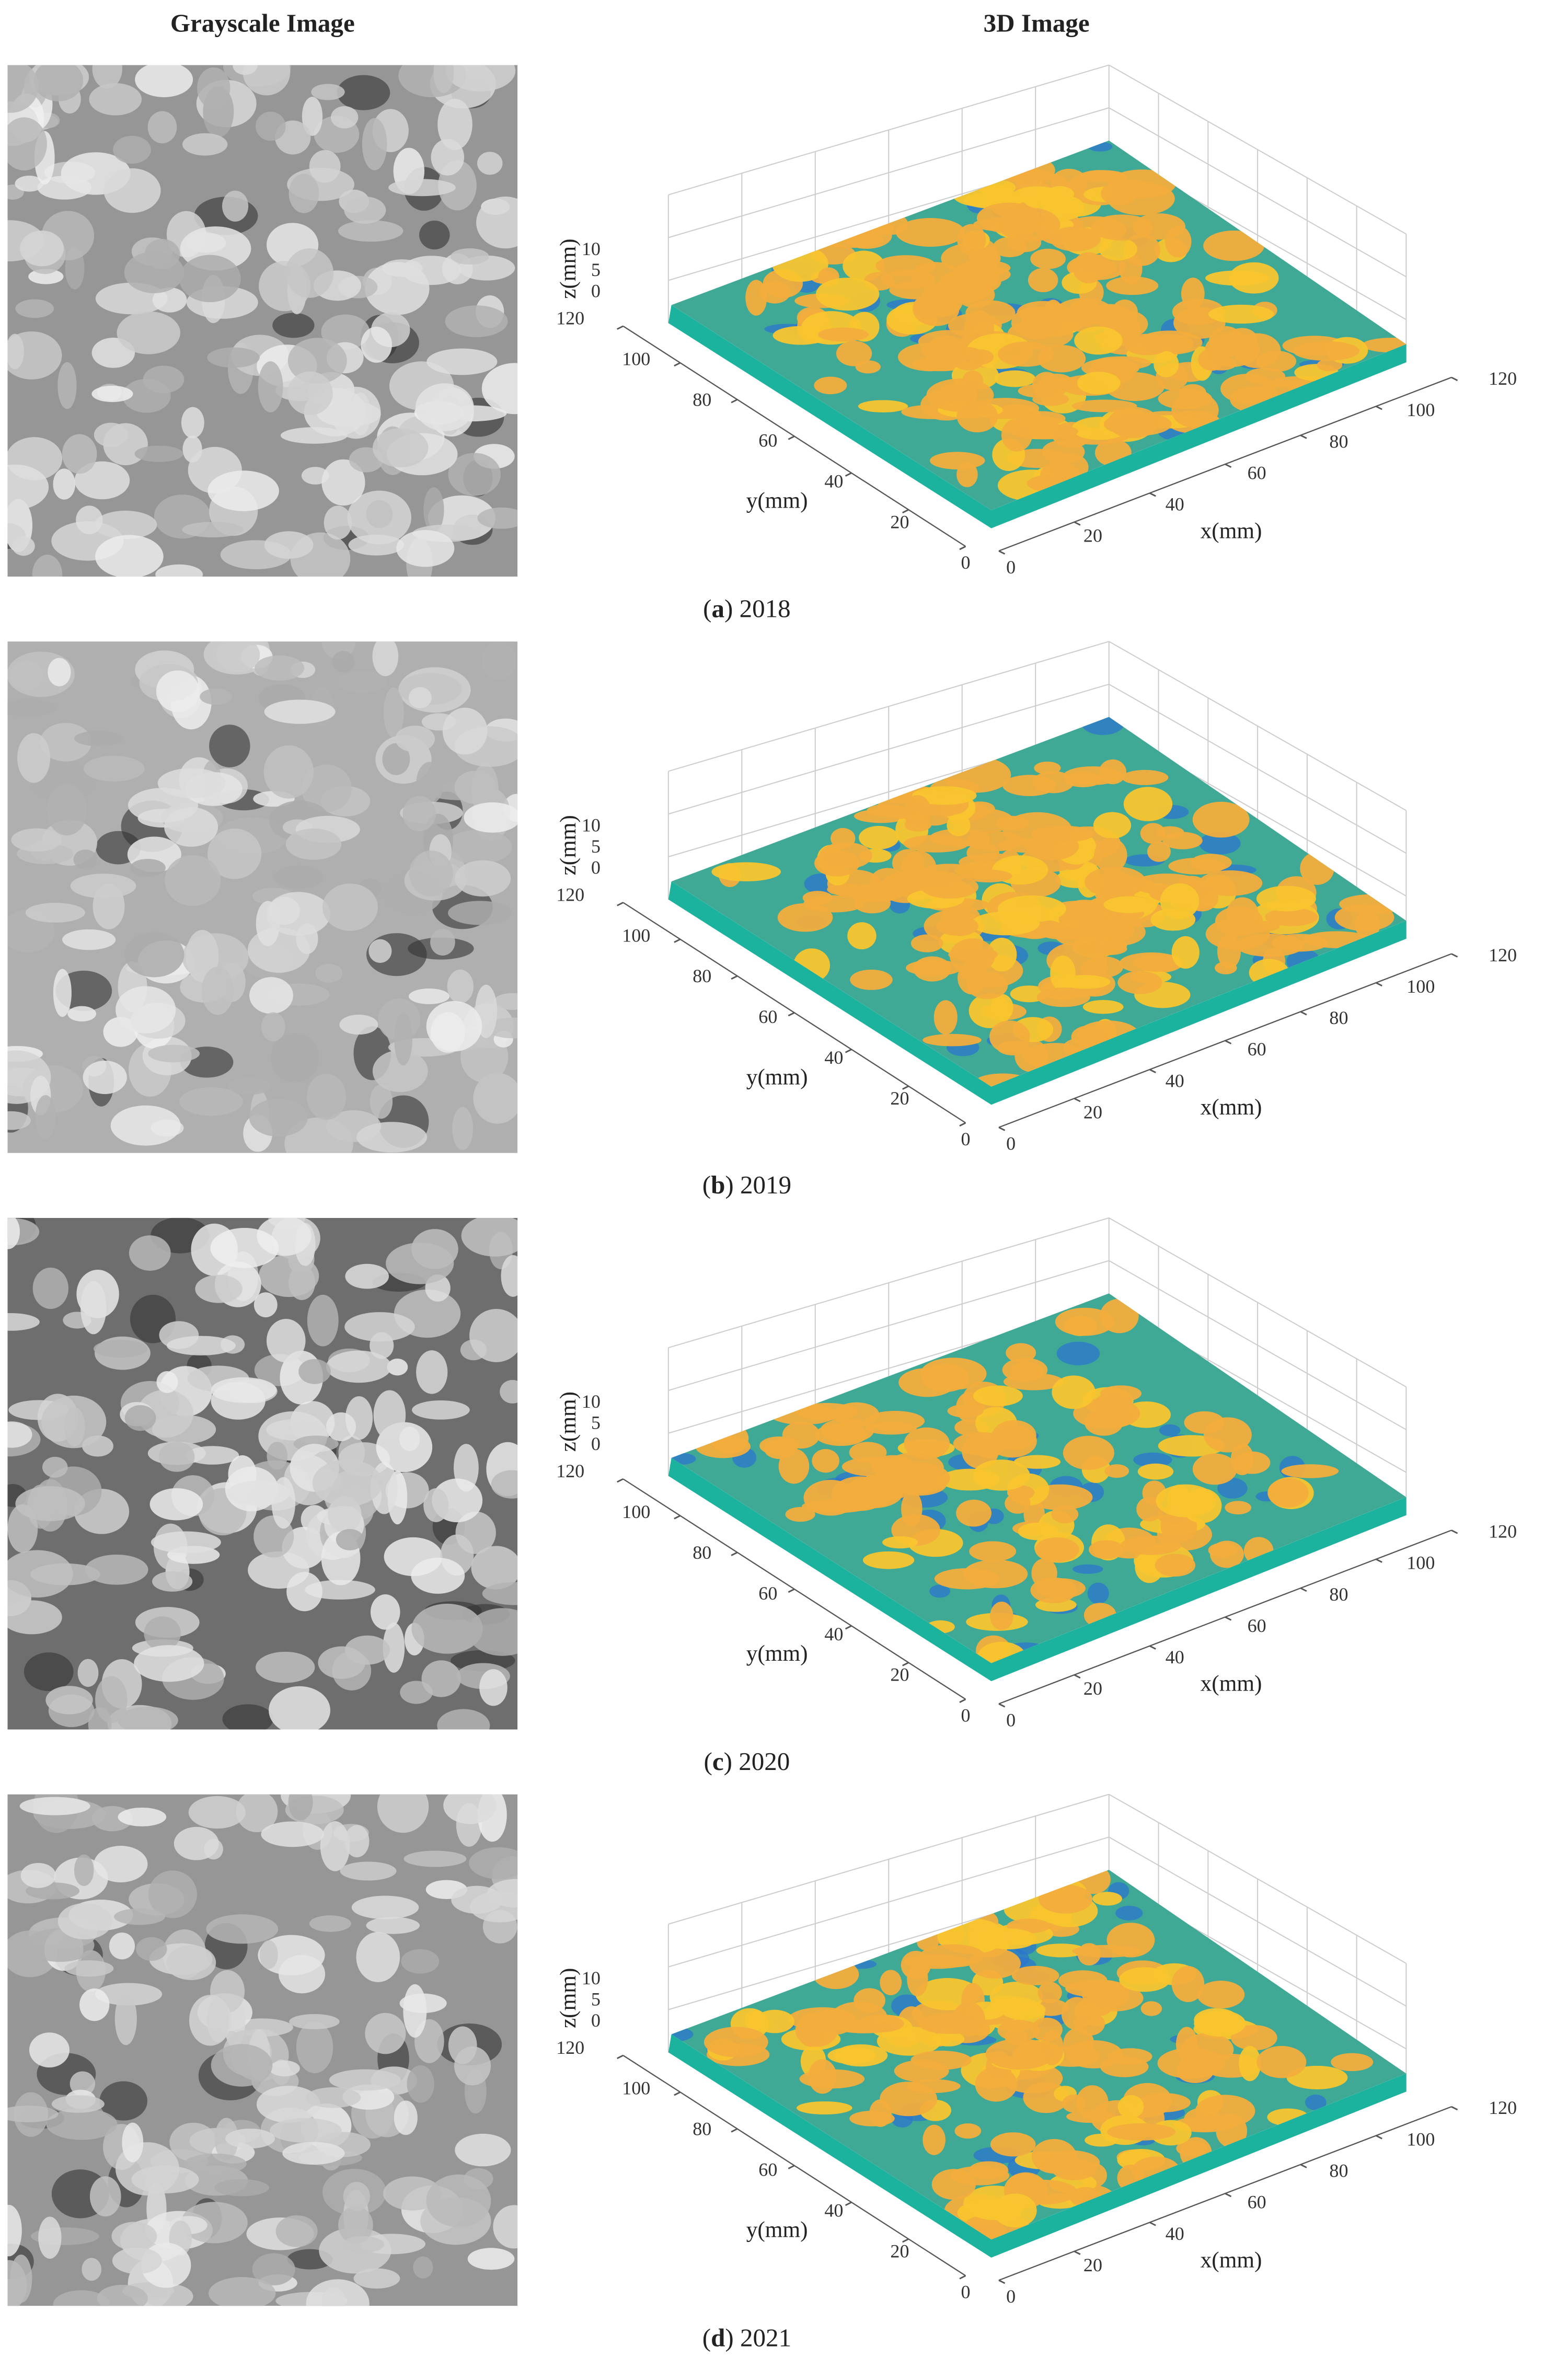  I want to click on x-tick-label: 60, so click(1257, 1050).